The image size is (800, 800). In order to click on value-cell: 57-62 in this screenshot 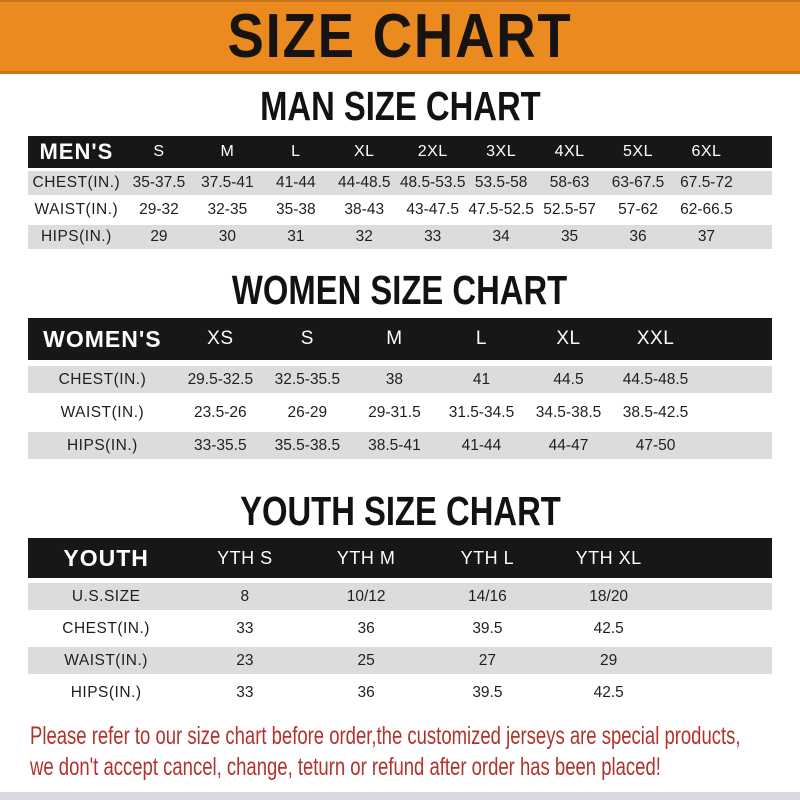, I will do `click(638, 210)`.